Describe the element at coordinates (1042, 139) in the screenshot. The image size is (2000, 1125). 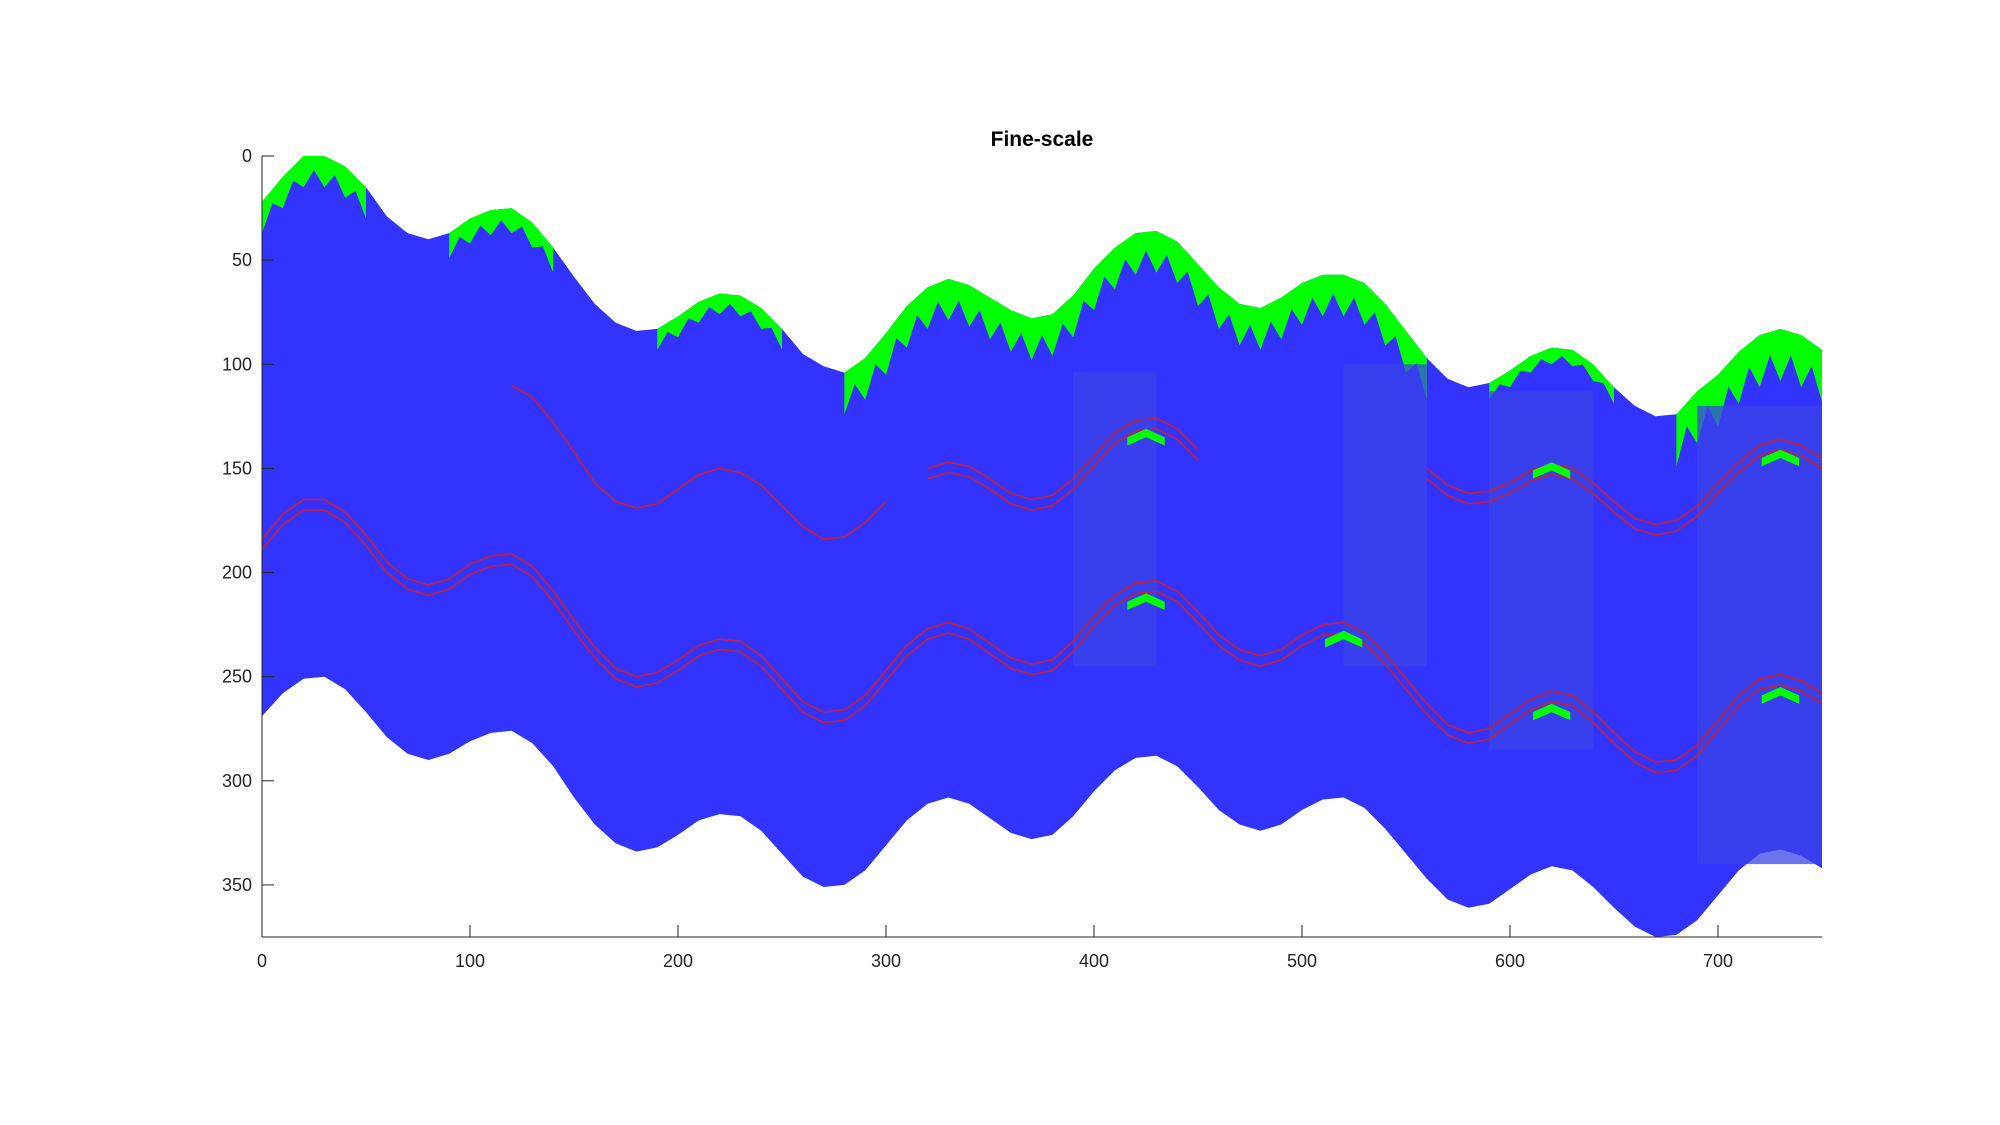
I see `chart-title: Fine-scale` at that location.